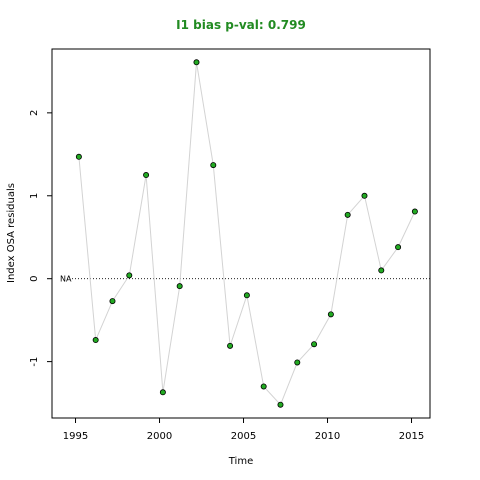  I want to click on x-tick-label: 2000, so click(159, 436).